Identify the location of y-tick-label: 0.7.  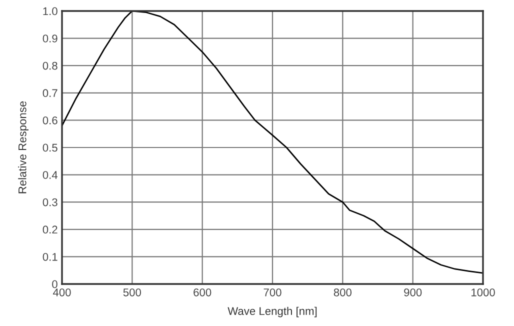
(50, 93).